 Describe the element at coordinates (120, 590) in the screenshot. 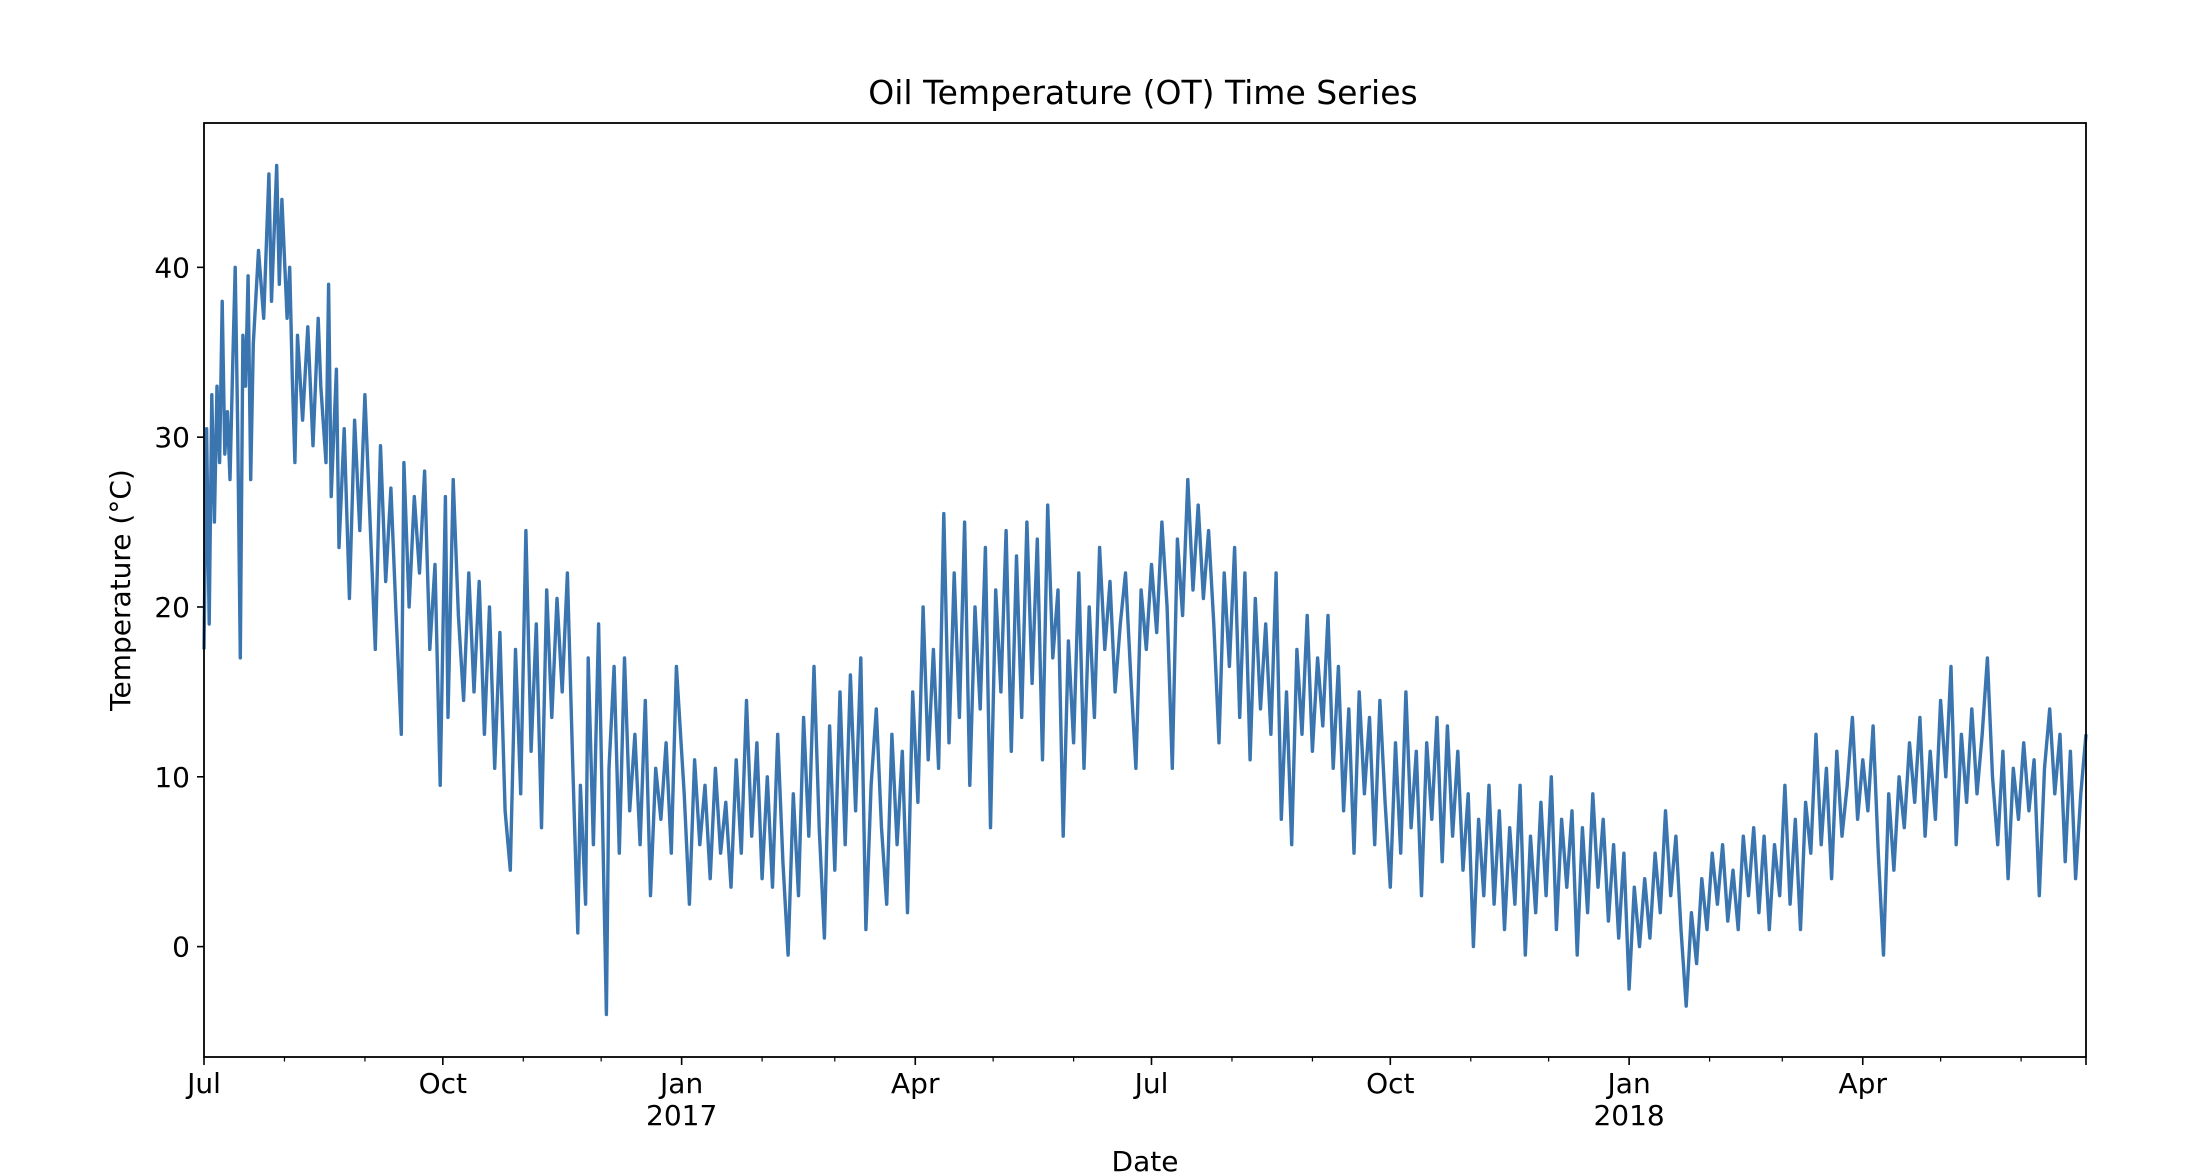

I see `y-axis-label: Temperature (°C)` at that location.